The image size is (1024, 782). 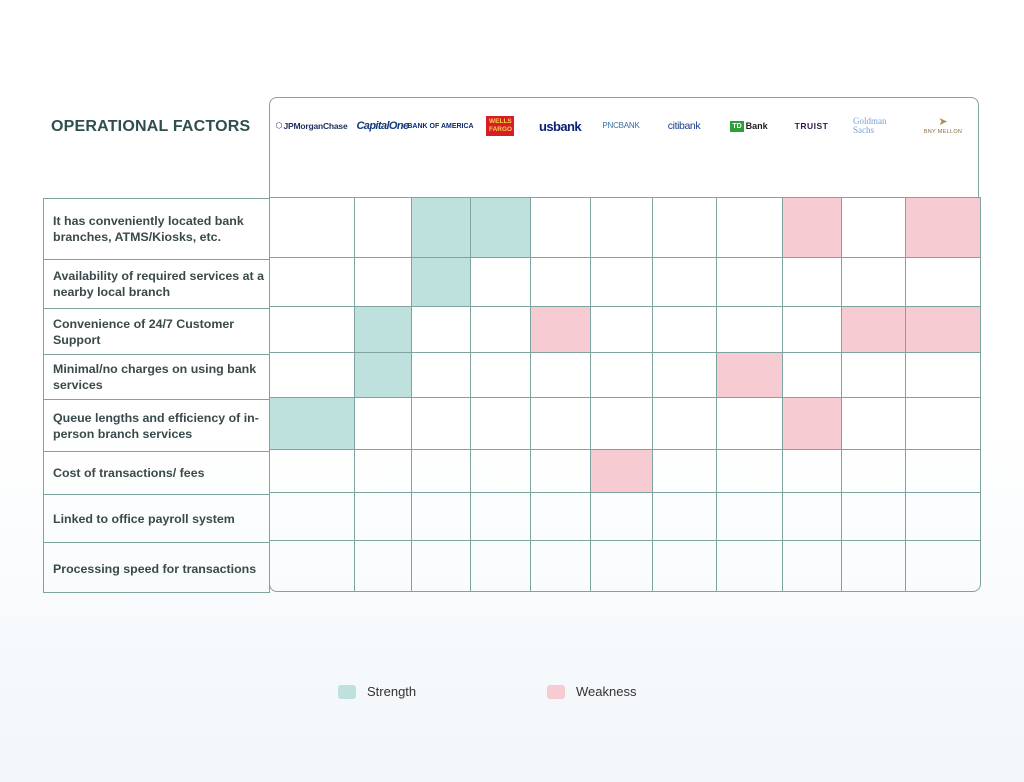 I want to click on strength-swatch, so click(x=347, y=691).